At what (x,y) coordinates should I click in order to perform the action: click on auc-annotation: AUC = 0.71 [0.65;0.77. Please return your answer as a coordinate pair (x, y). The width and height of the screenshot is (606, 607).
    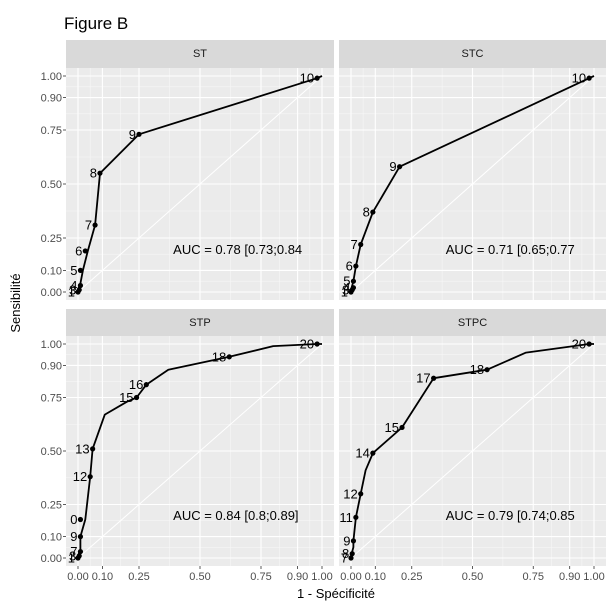
    Looking at the image, I should click on (510, 249).